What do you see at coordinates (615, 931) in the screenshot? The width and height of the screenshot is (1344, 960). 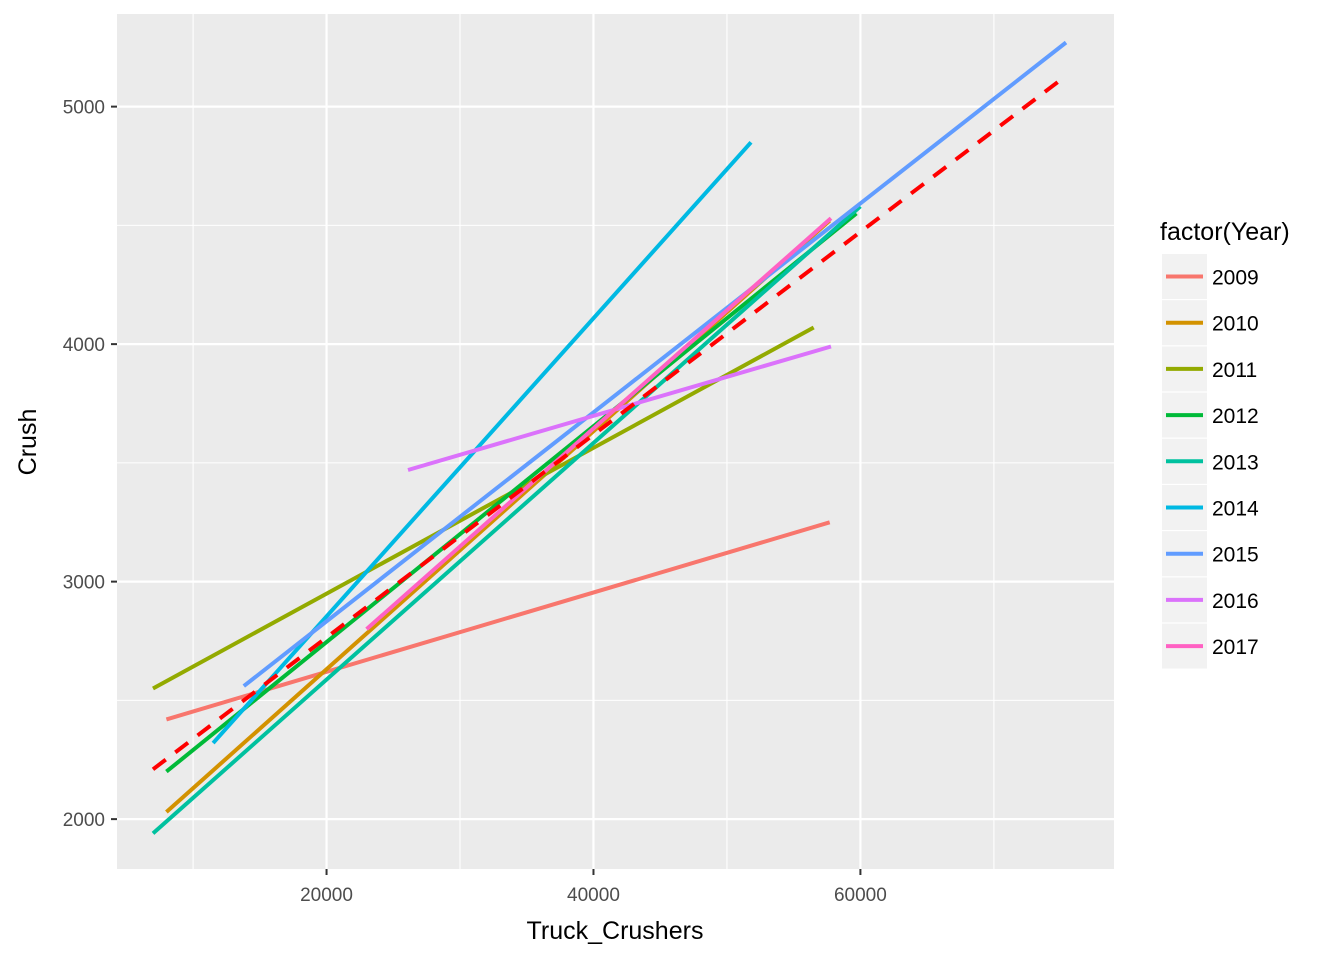 I see `x-axis-title: Truck_Crushers` at bounding box center [615, 931].